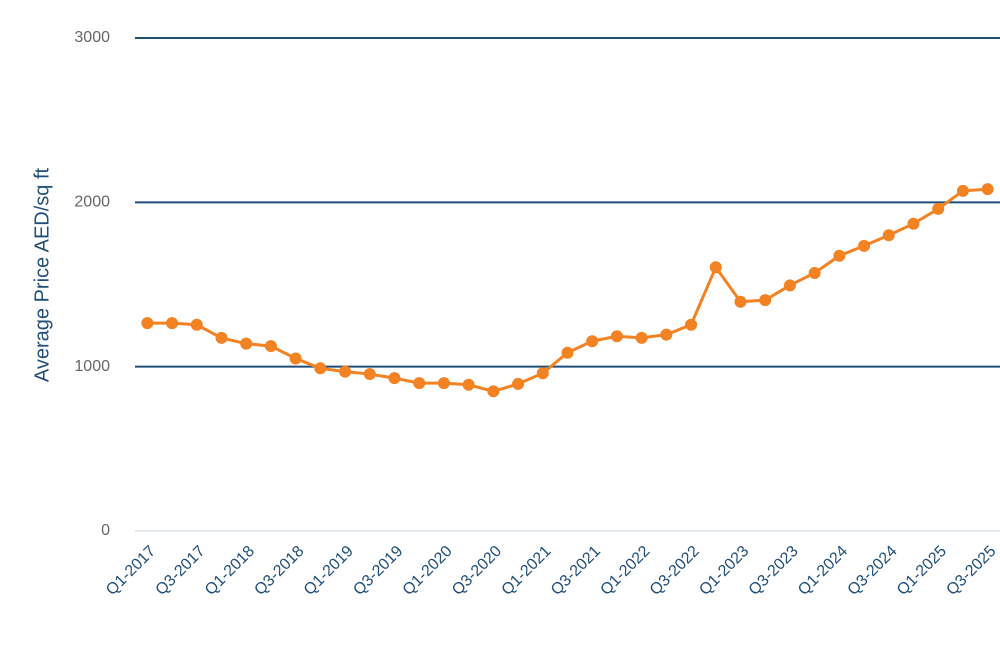  What do you see at coordinates (230, 571) in the screenshot?
I see `x-tick-label: Q1-2018` at bounding box center [230, 571].